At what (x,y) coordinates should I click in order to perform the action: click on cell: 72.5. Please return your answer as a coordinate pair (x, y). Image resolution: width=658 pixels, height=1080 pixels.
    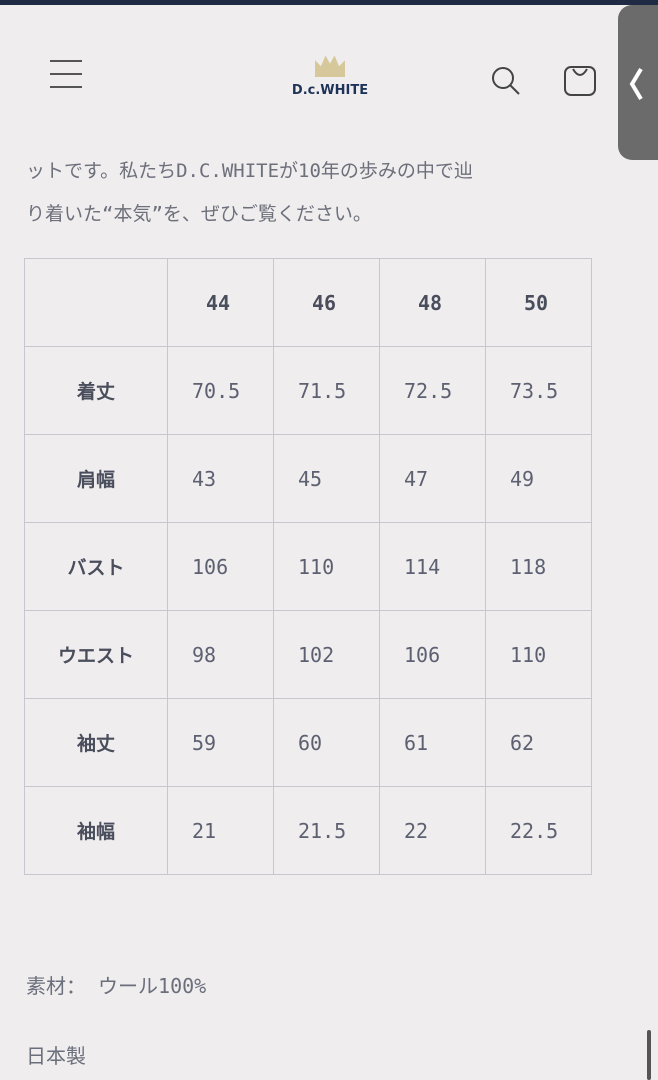
    Looking at the image, I should click on (432, 390).